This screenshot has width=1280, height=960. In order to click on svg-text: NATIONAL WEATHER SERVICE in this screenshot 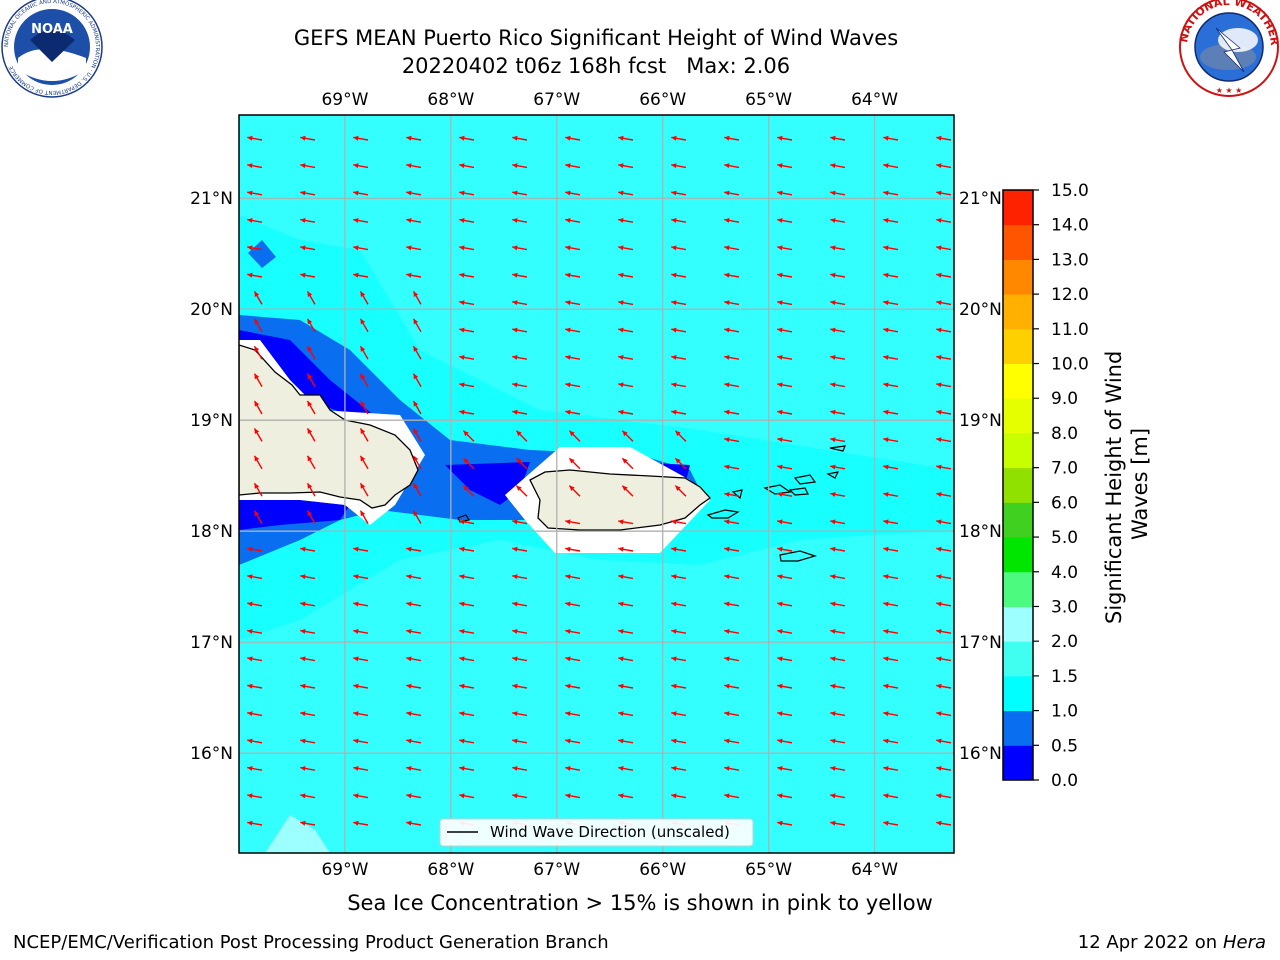, I will do `click(640, 23)`.